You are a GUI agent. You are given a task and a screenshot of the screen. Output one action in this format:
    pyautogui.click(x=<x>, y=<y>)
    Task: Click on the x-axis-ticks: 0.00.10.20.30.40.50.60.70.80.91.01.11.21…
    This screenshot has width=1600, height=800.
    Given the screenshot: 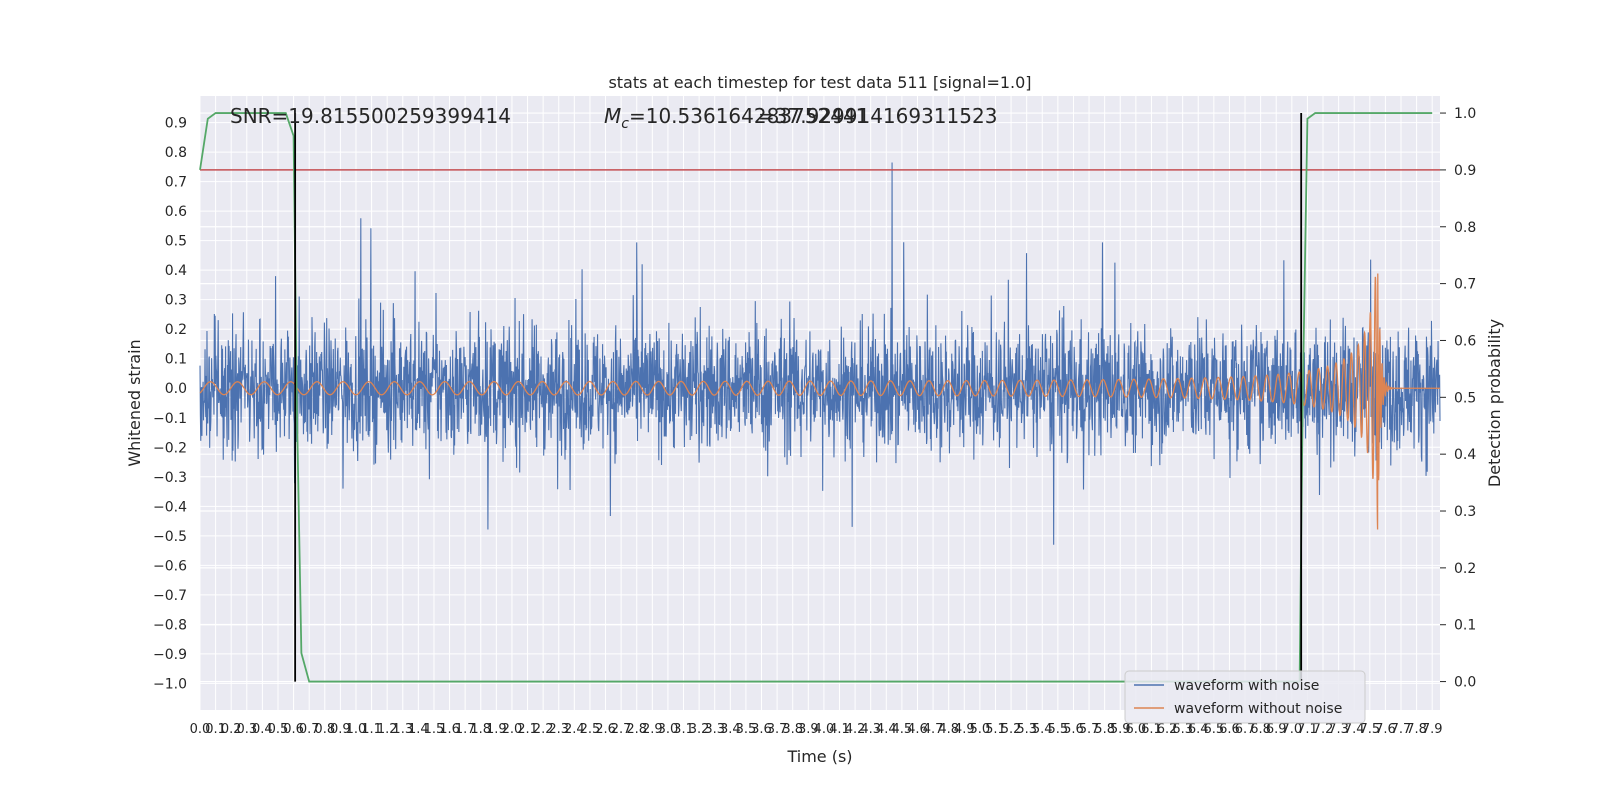 What is the action you would take?
    pyautogui.click(x=816, y=729)
    